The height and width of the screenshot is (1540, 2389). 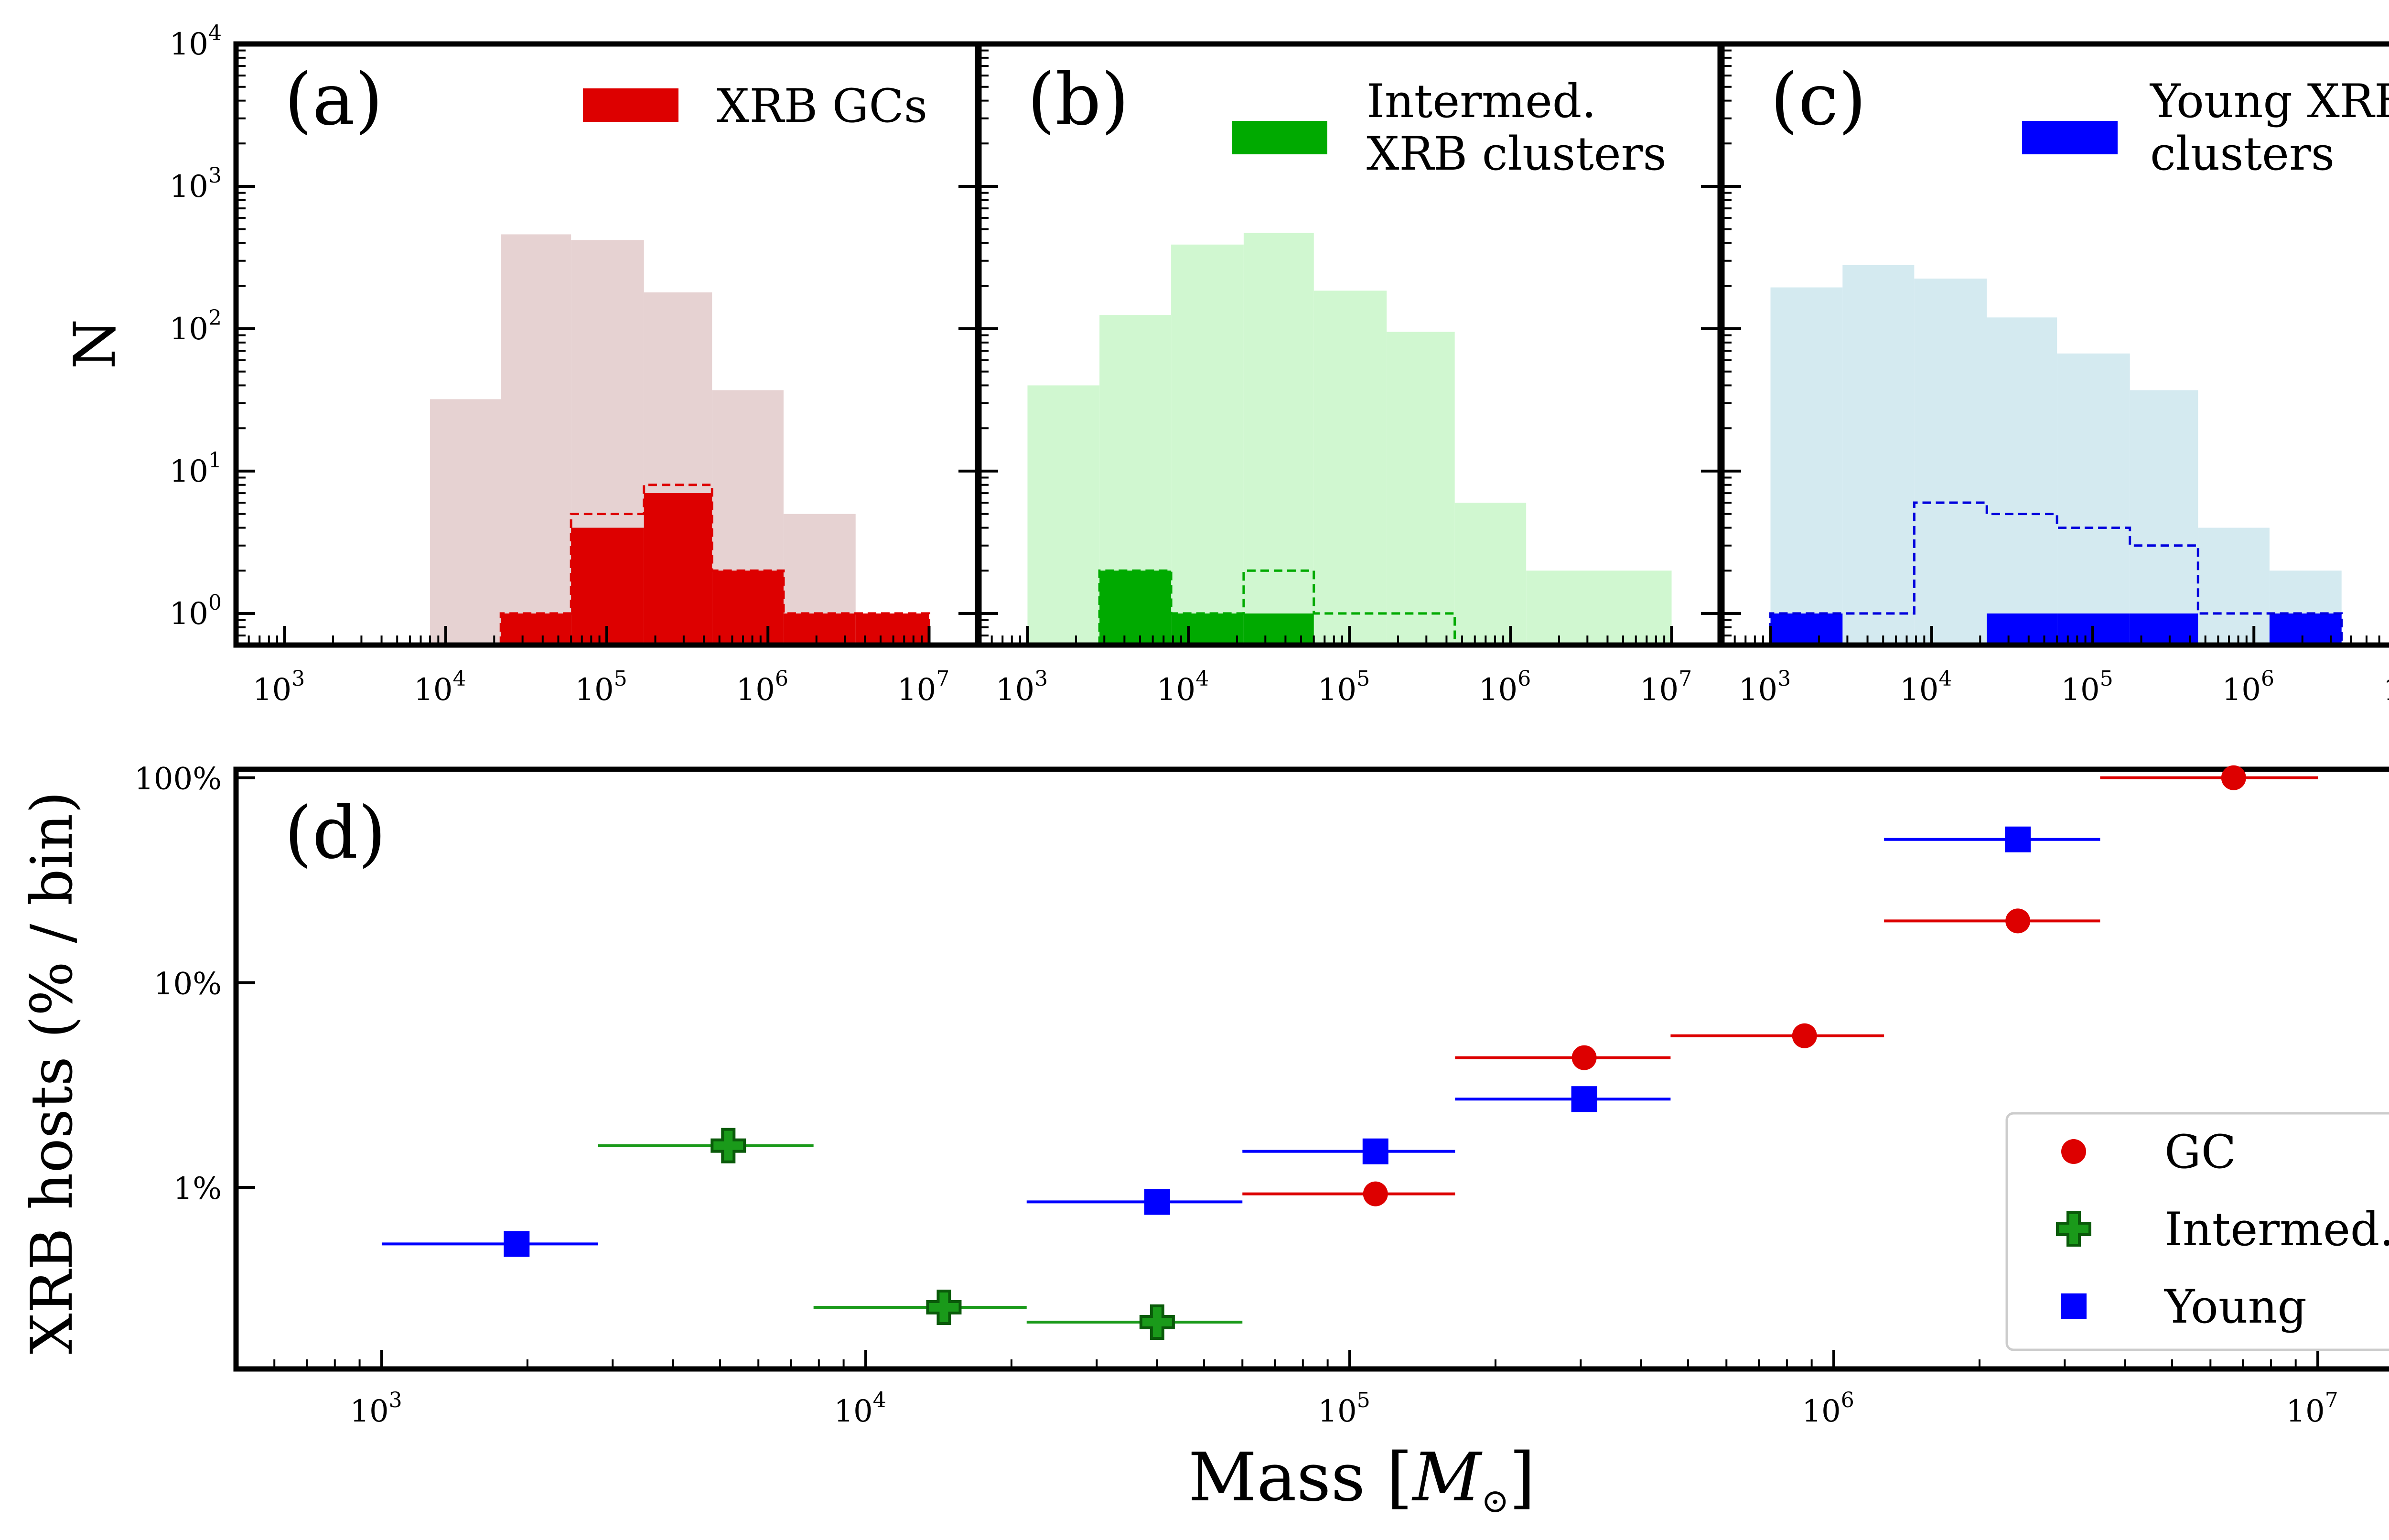 I want to click on panel-b-histogram: 10³ 10⁴ 10⁵ 10⁶ 10⁷ Intermed.XRB clusters, so click(x=1350, y=375).